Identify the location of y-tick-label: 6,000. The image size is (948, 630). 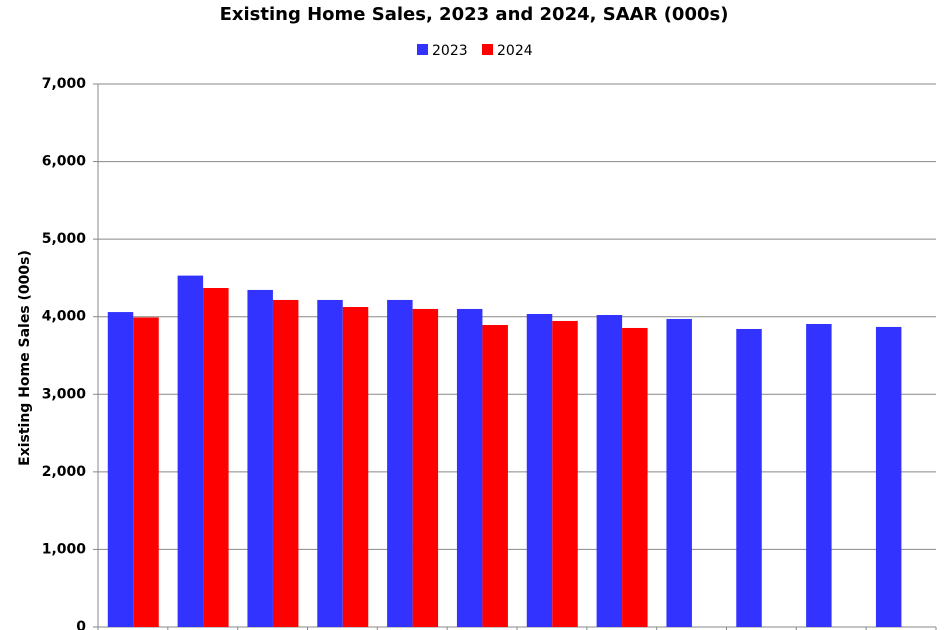
(64, 162).